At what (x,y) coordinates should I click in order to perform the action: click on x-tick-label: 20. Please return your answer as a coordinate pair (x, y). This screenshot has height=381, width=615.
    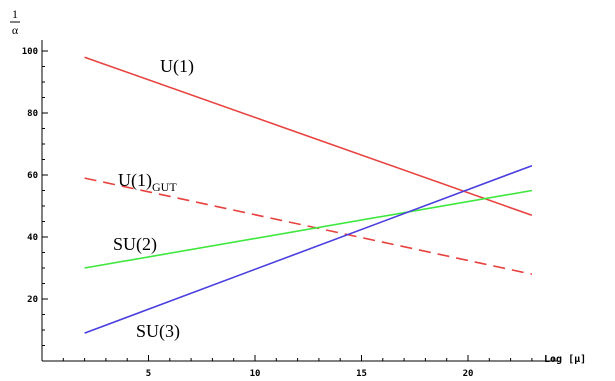
    Looking at the image, I should click on (468, 374).